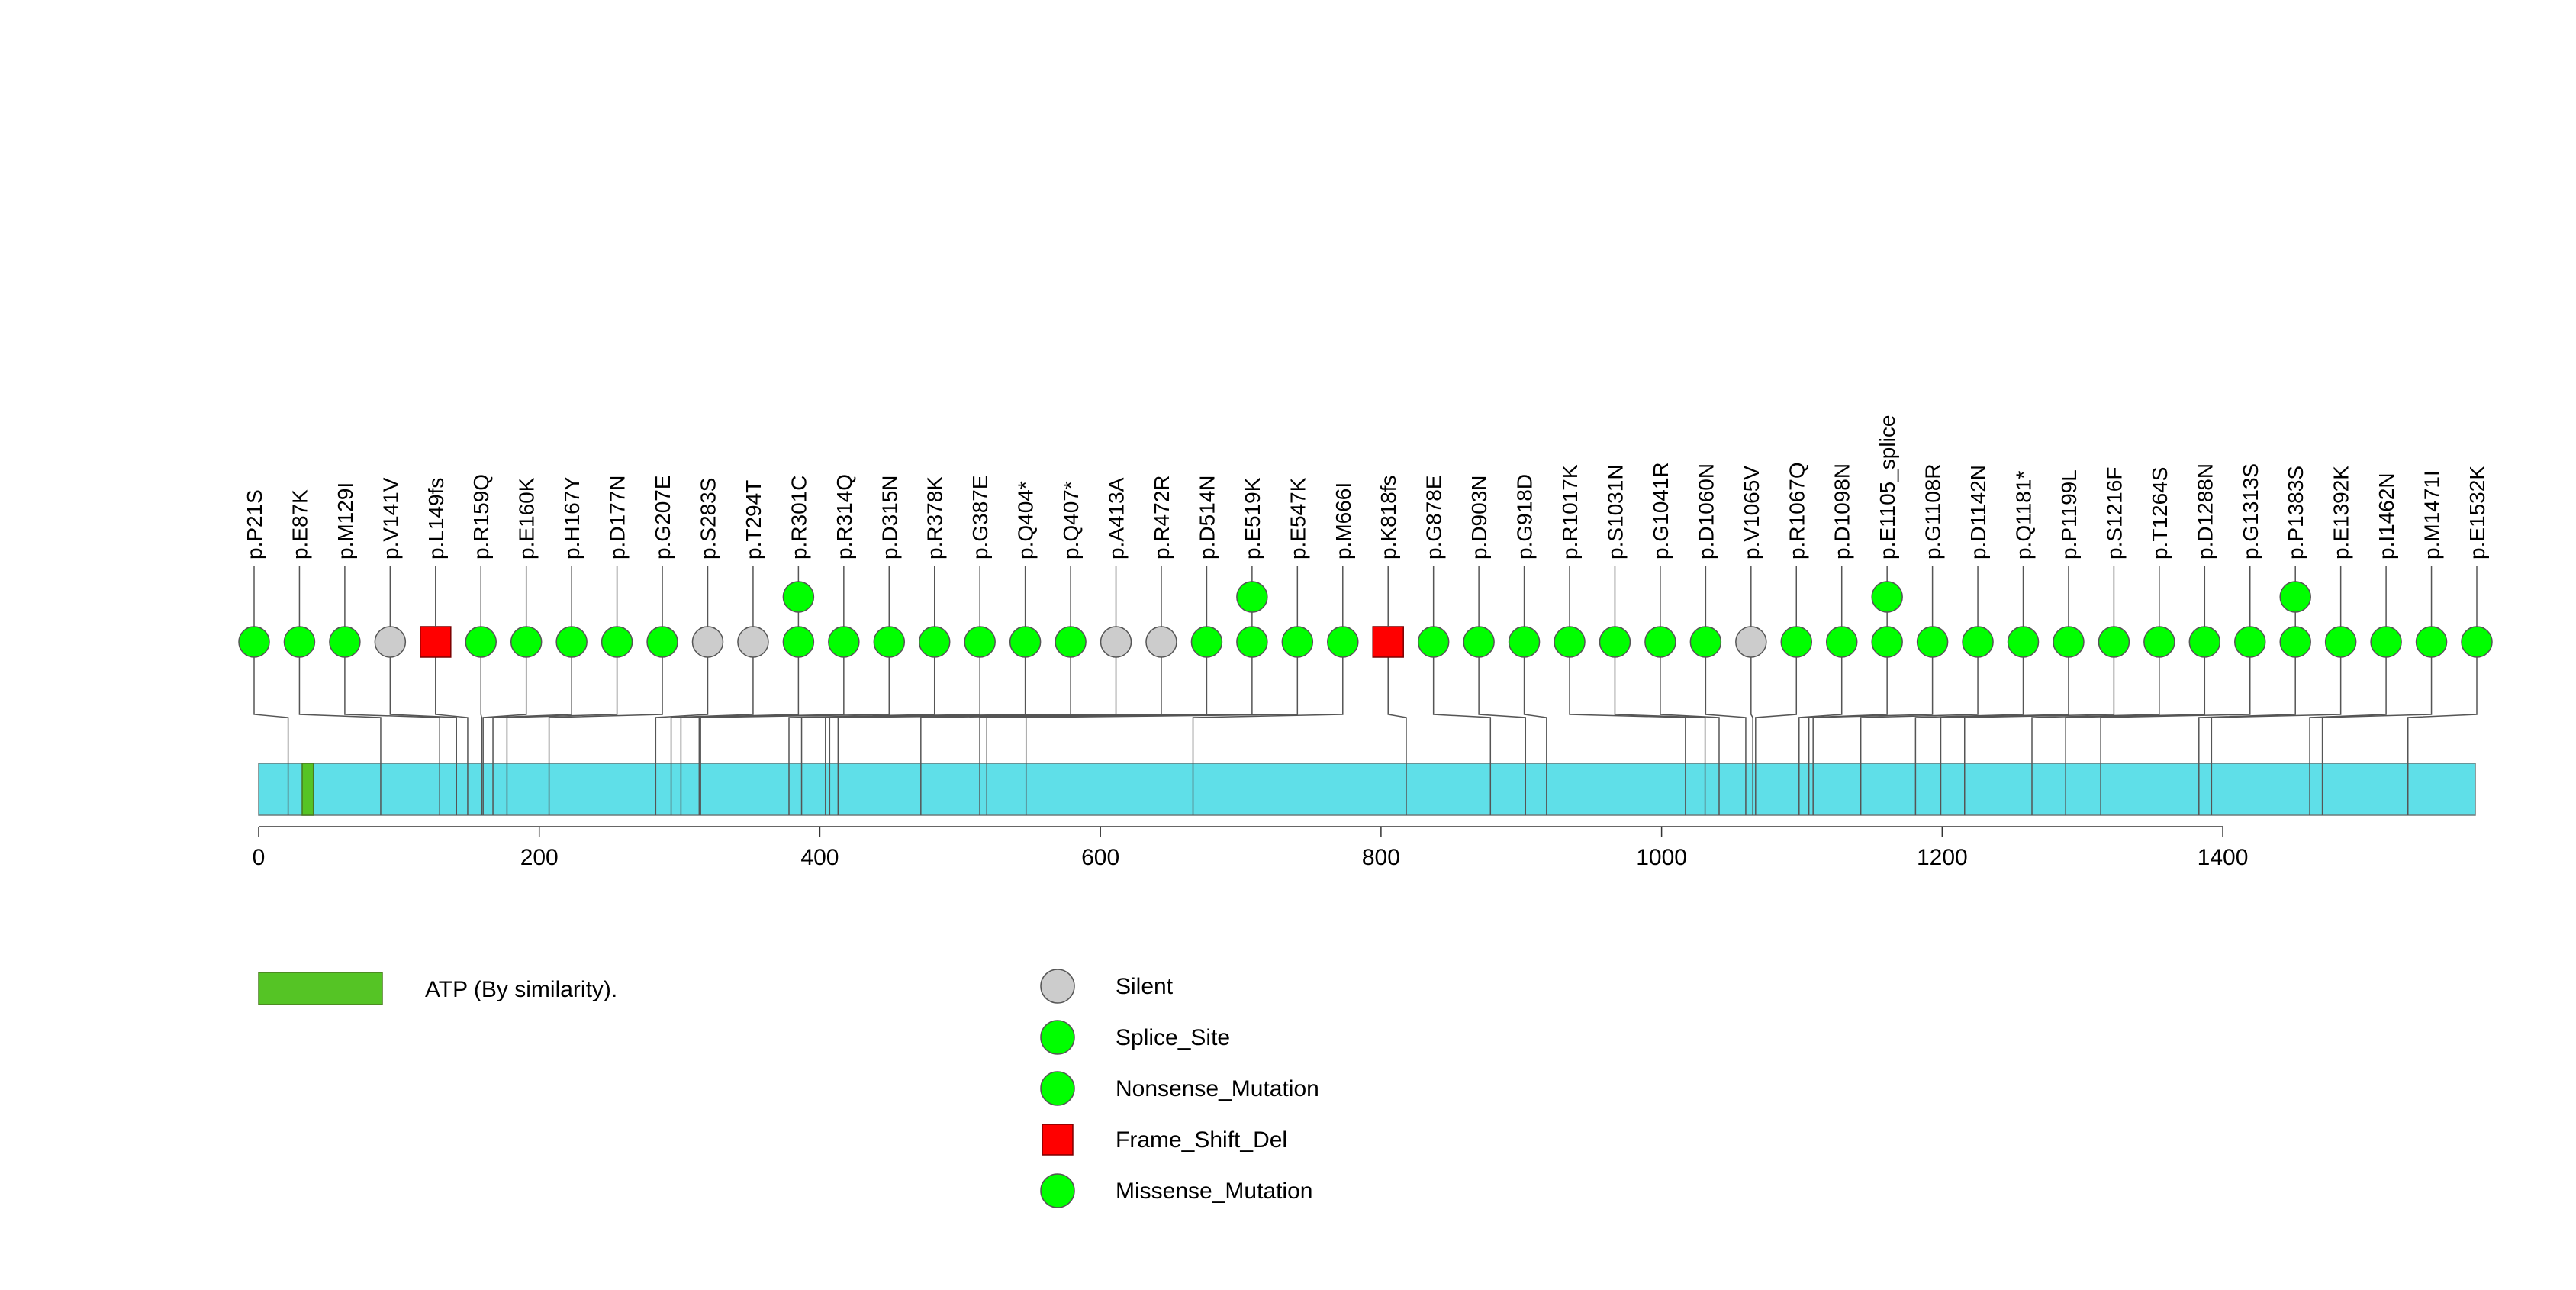  I want to click on marker-d1098n, so click(1841, 642).